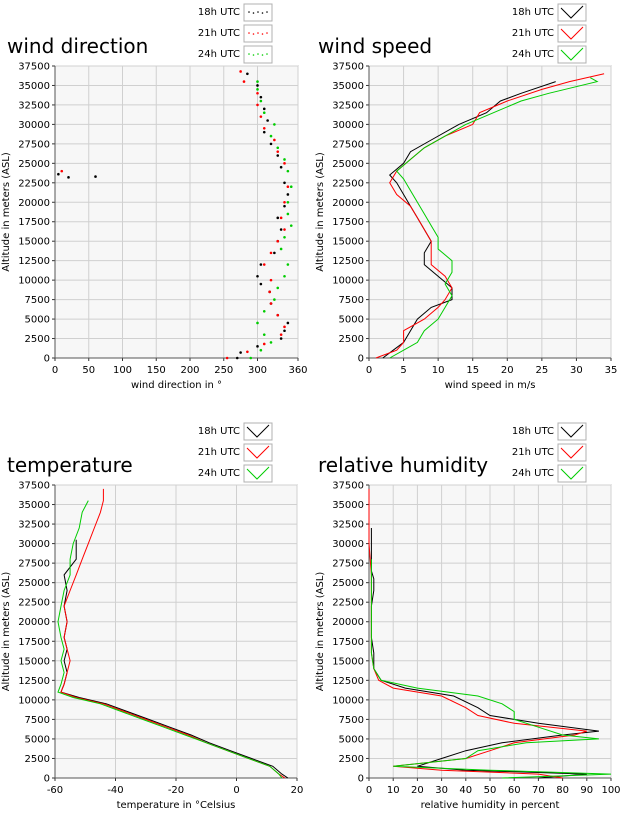 The height and width of the screenshot is (816, 624). I want to click on y-tick-label: 10000, so click(34, 700).